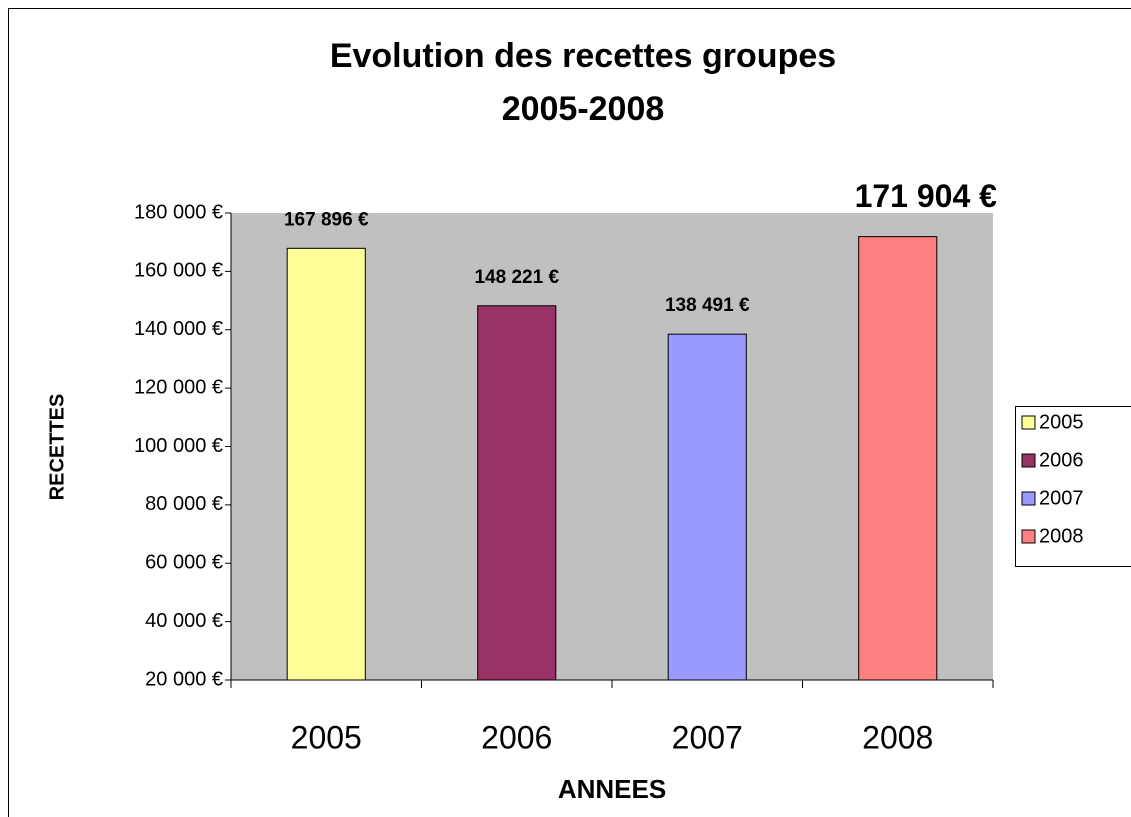  Describe the element at coordinates (184, 621) in the screenshot. I see `y-tick-label: 40 000 €` at that location.